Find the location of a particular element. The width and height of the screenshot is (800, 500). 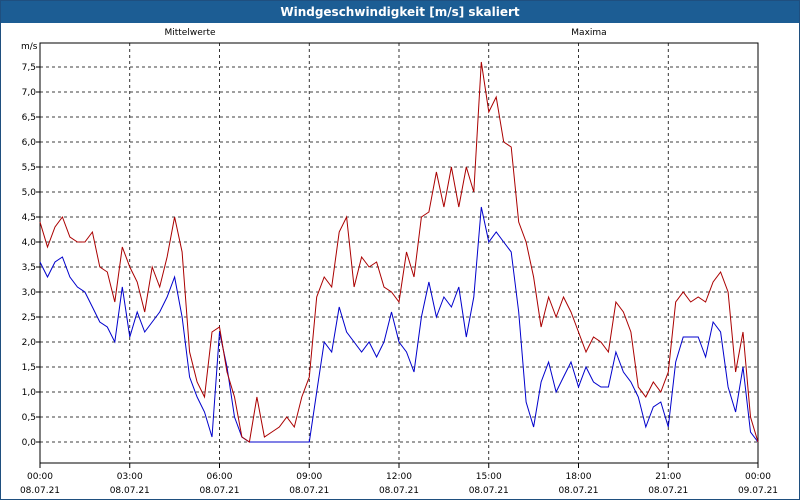

x-tick-time: 03:00 is located at coordinates (130, 477).